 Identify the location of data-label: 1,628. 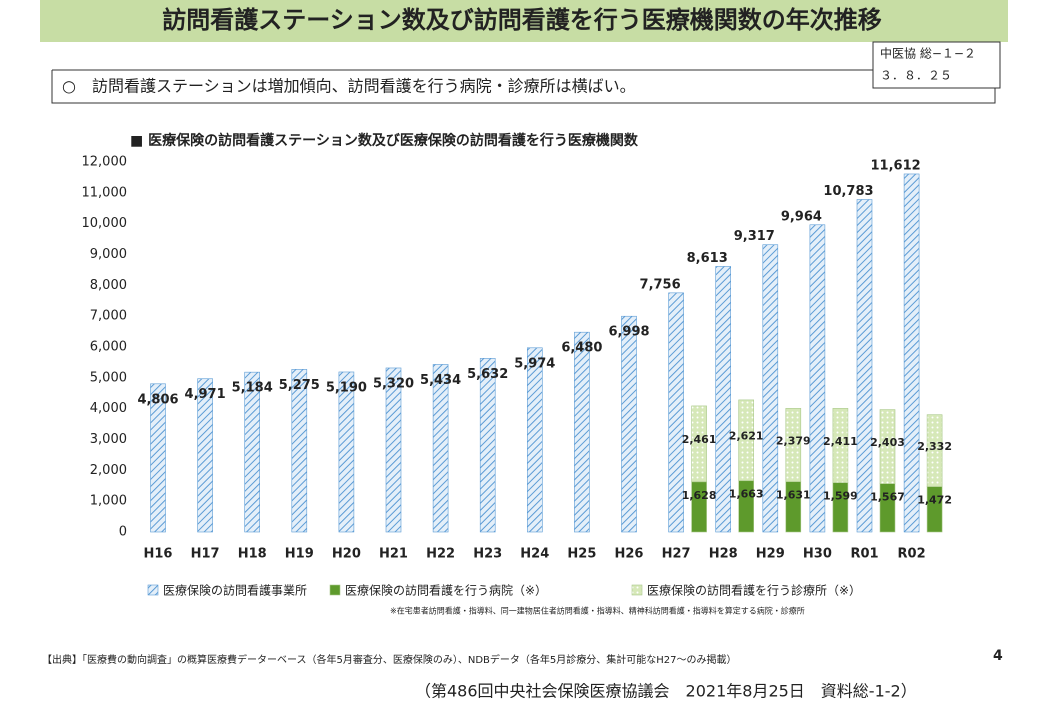
(699, 495).